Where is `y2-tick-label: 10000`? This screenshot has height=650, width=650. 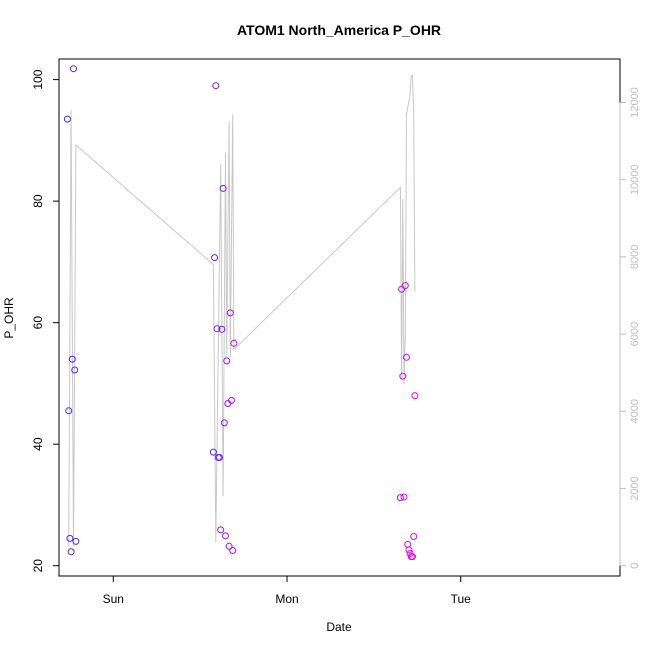
y2-tick-label: 10000 is located at coordinates (635, 179).